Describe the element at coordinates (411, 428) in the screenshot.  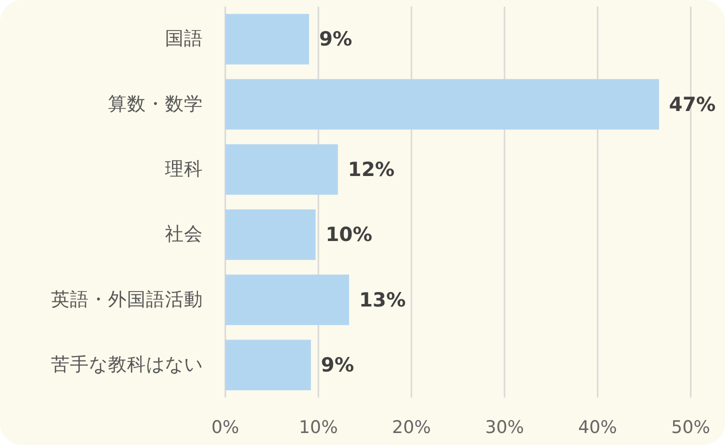
I see `x-tick-label: 20%` at that location.